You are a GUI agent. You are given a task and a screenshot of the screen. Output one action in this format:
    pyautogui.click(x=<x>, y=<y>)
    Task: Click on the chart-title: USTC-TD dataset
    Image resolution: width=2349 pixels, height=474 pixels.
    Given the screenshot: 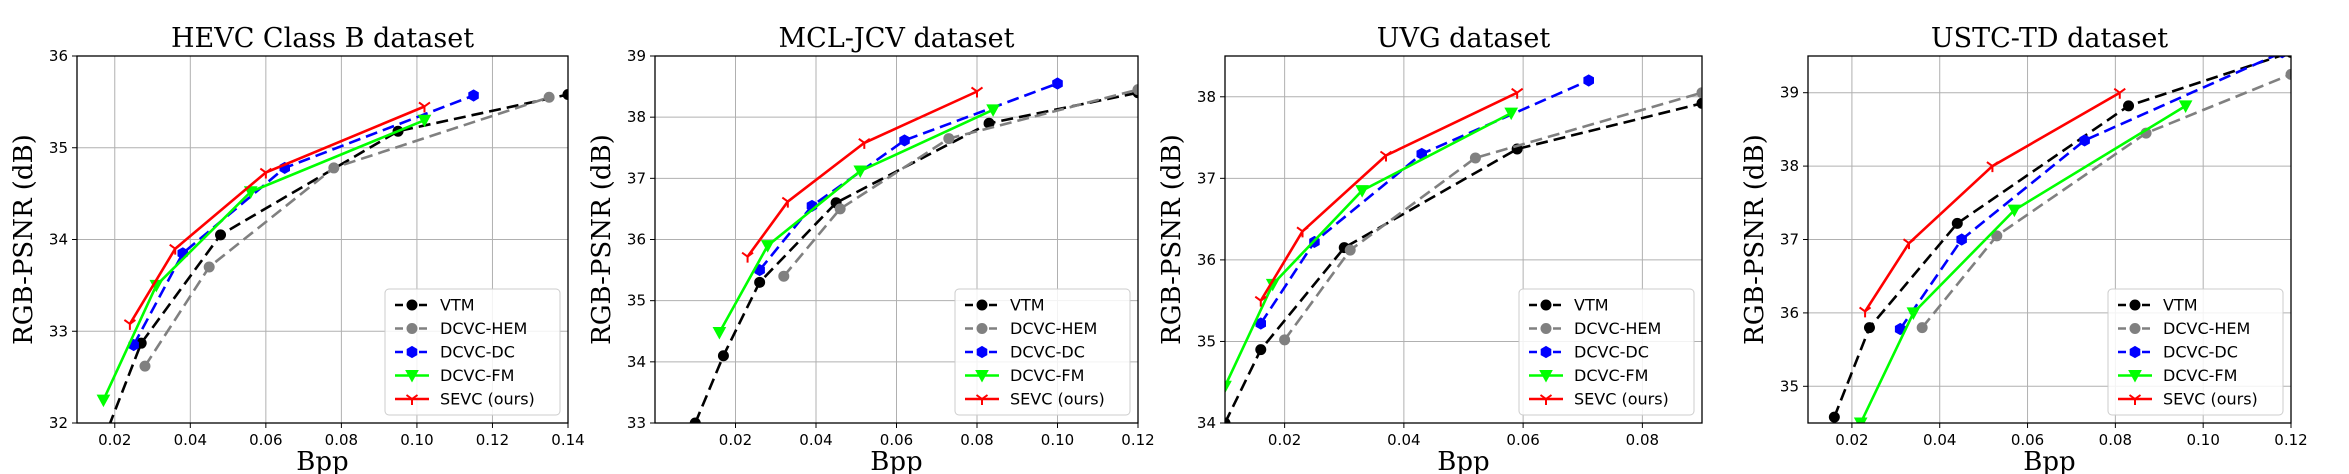 What is the action you would take?
    pyautogui.click(x=2049, y=38)
    